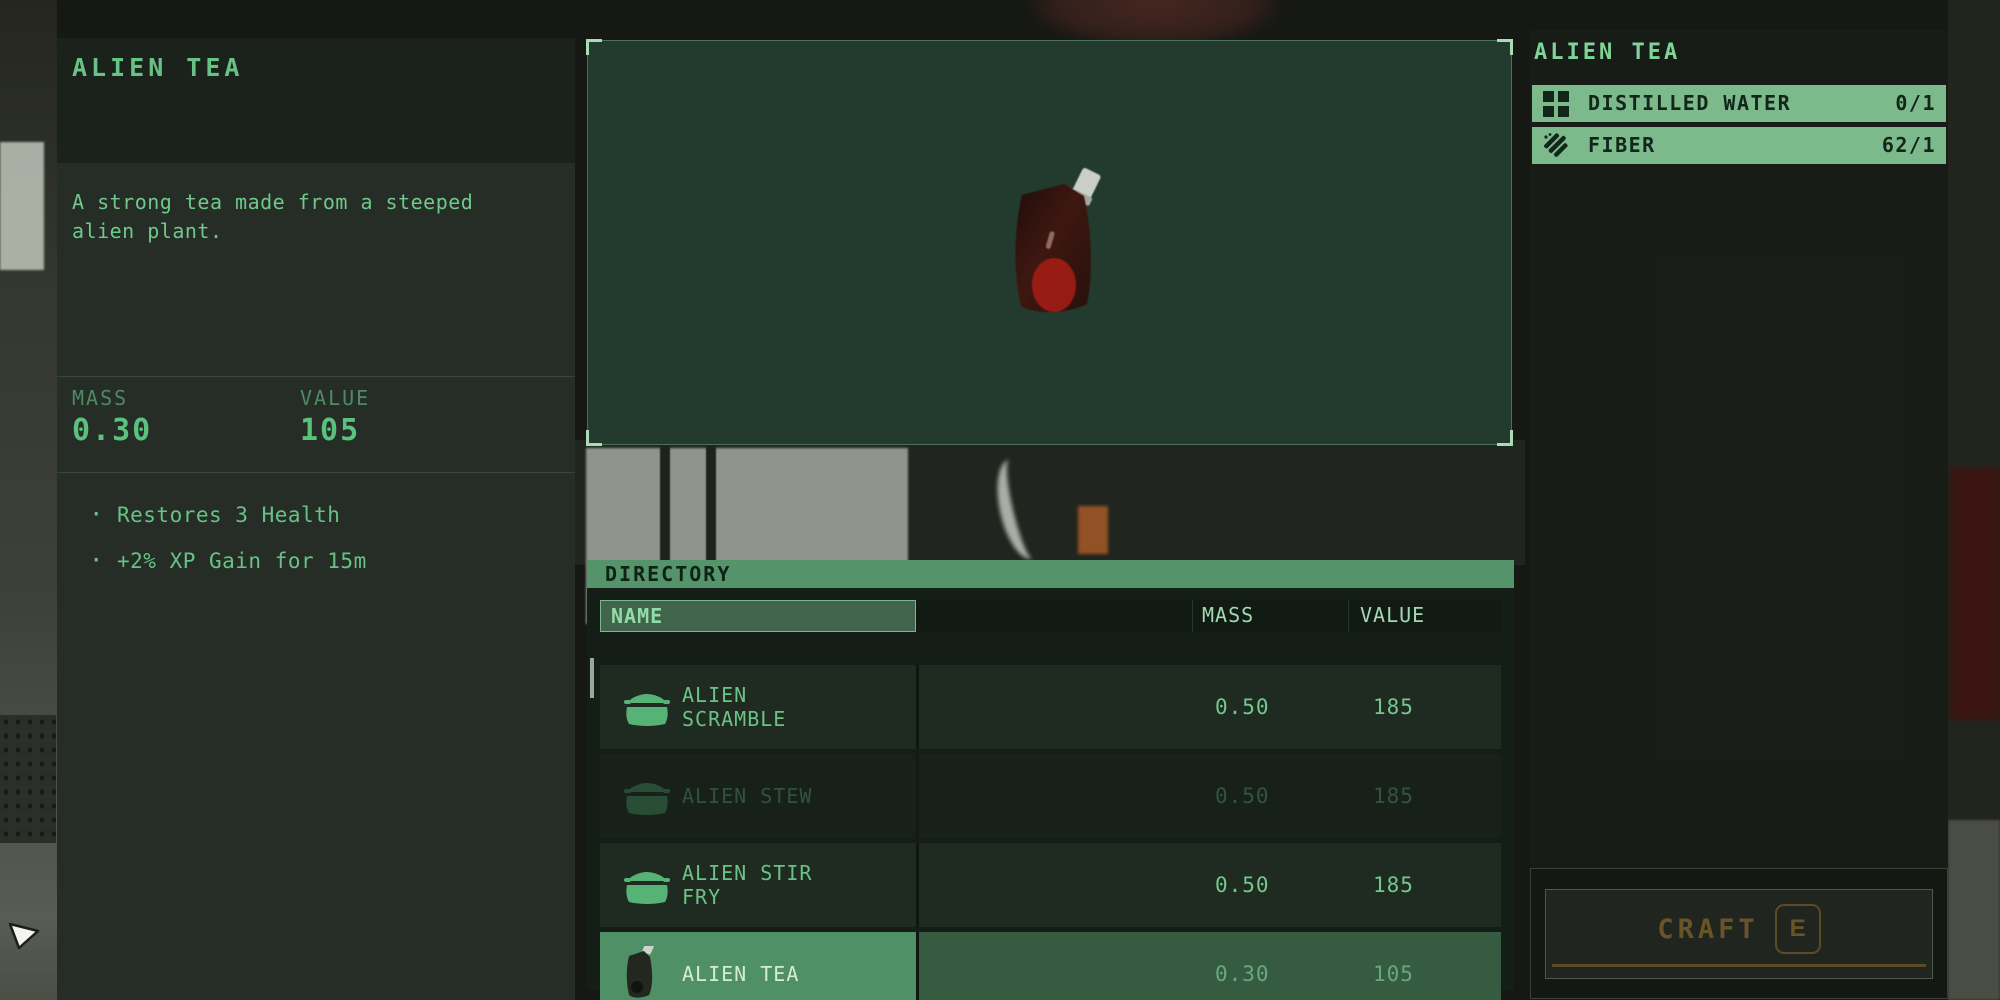 This screenshot has width=2000, height=1000. I want to click on effect-text: +2% XP Gain for 15m, so click(242, 561).